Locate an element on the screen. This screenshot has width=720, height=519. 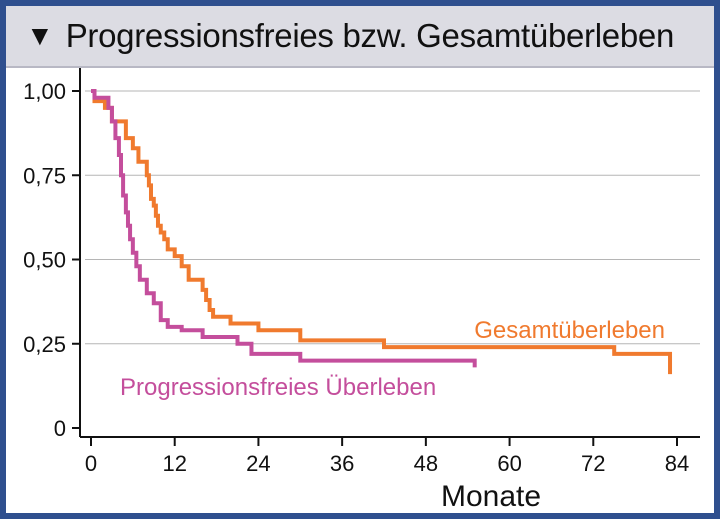
series-label-progressionsfreies-ueberleben: Progressionsfreies Überleben is located at coordinates (278, 387).